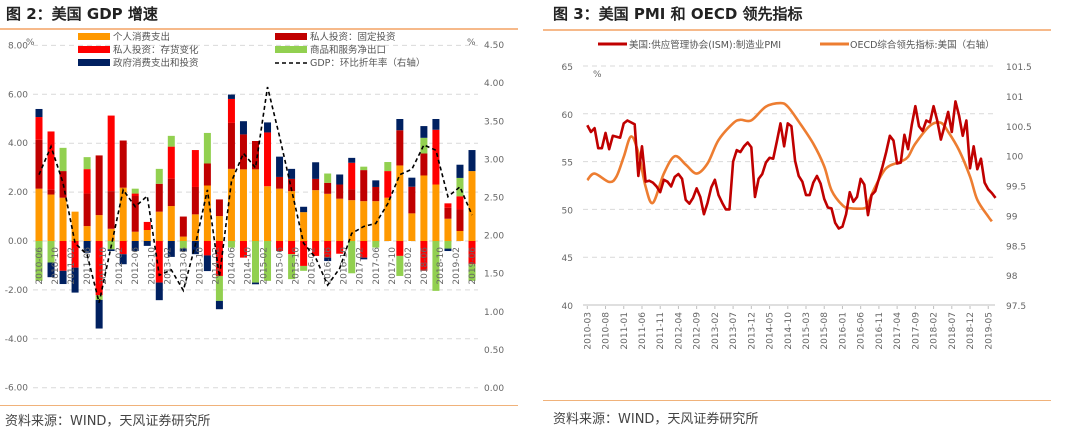 The height and width of the screenshot is (435, 1080). I want to click on x-axis-tick-label: 2013-10, so click(200, 266).